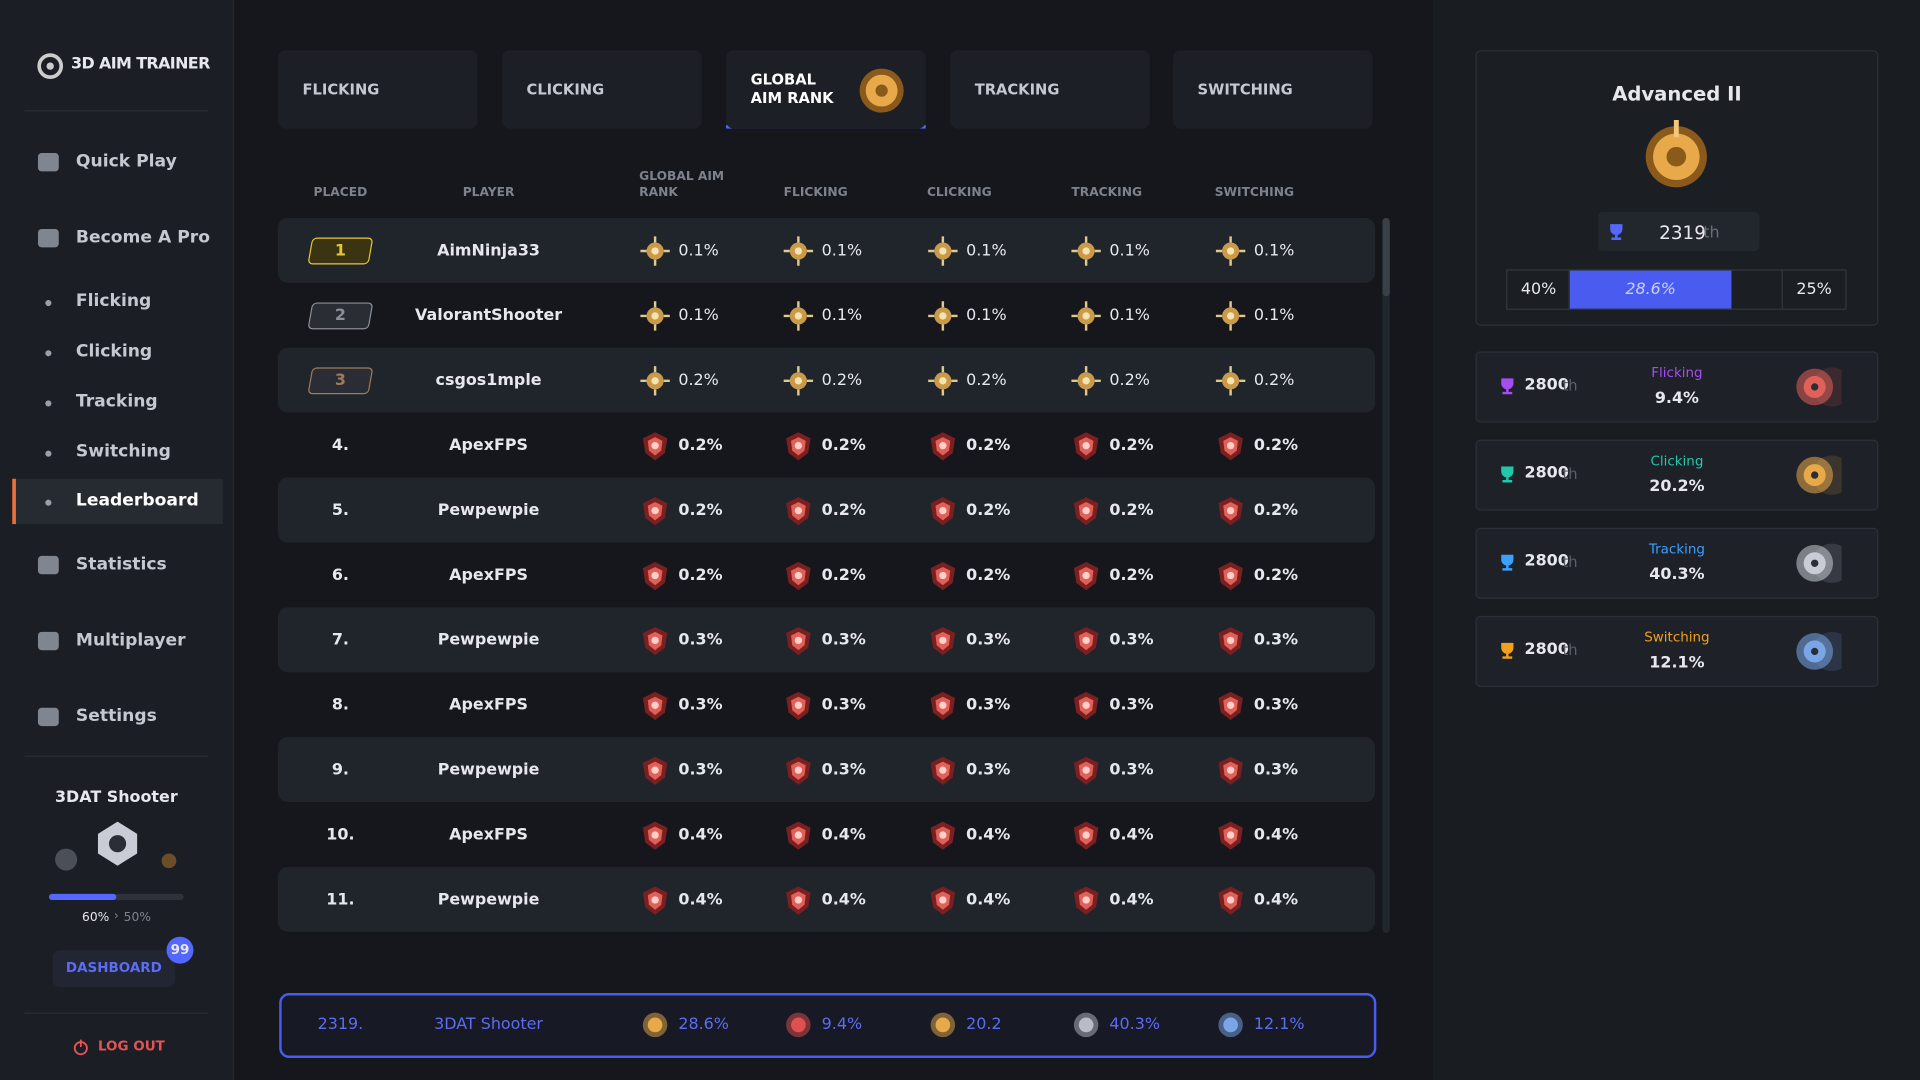  What do you see at coordinates (602, 89) in the screenshot?
I see `tab: CLICKING` at bounding box center [602, 89].